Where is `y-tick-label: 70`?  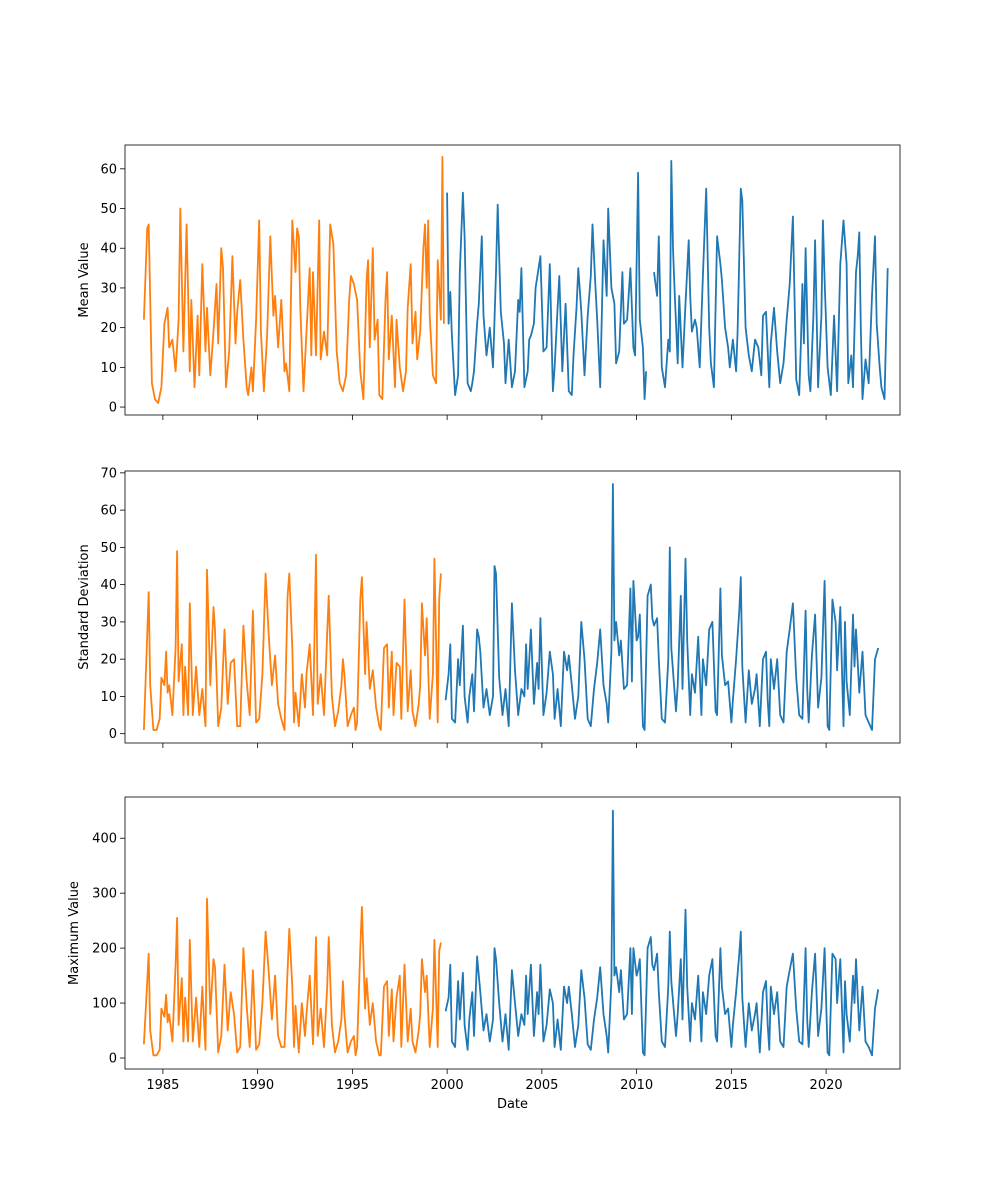
y-tick-label: 70 is located at coordinates (108, 473).